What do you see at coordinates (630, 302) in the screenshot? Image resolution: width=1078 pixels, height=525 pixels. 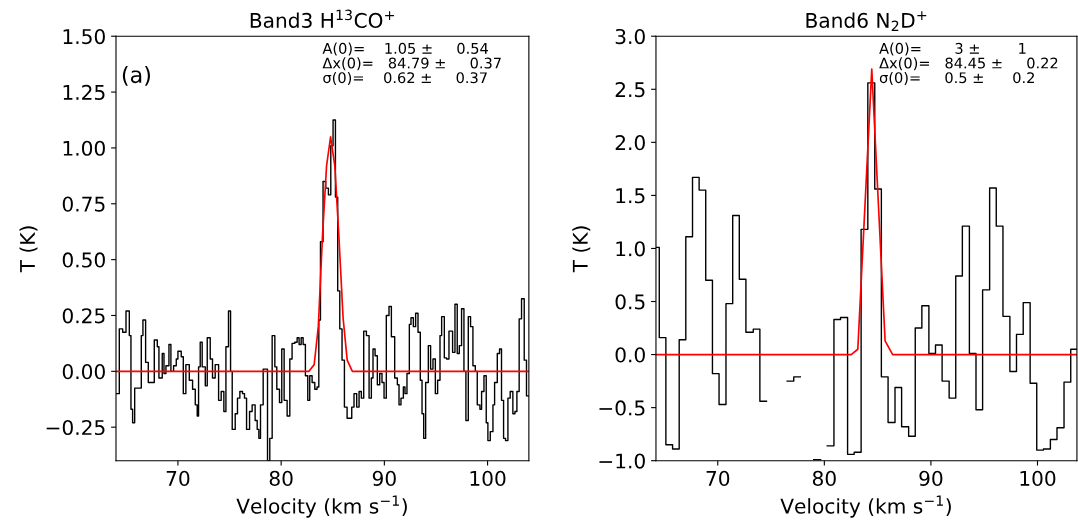 I see `y-tick-label: 0.5` at bounding box center [630, 302].